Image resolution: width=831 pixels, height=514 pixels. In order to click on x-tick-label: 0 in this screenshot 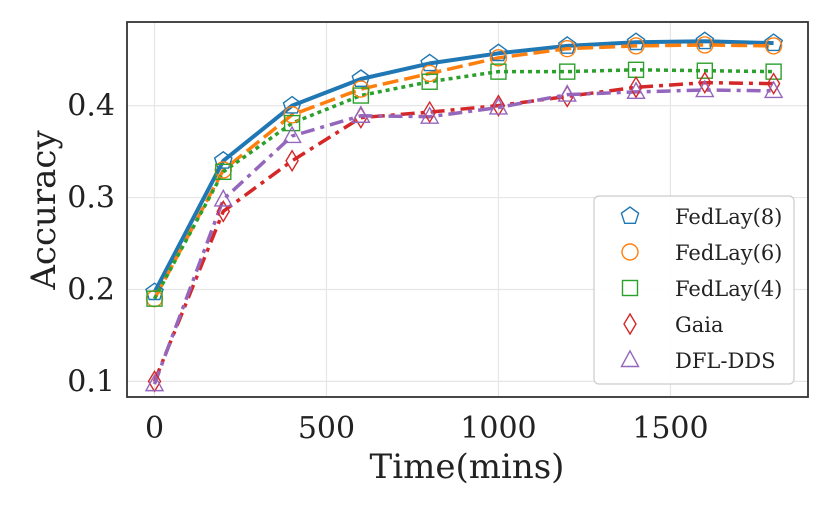, I will do `click(154, 428)`.